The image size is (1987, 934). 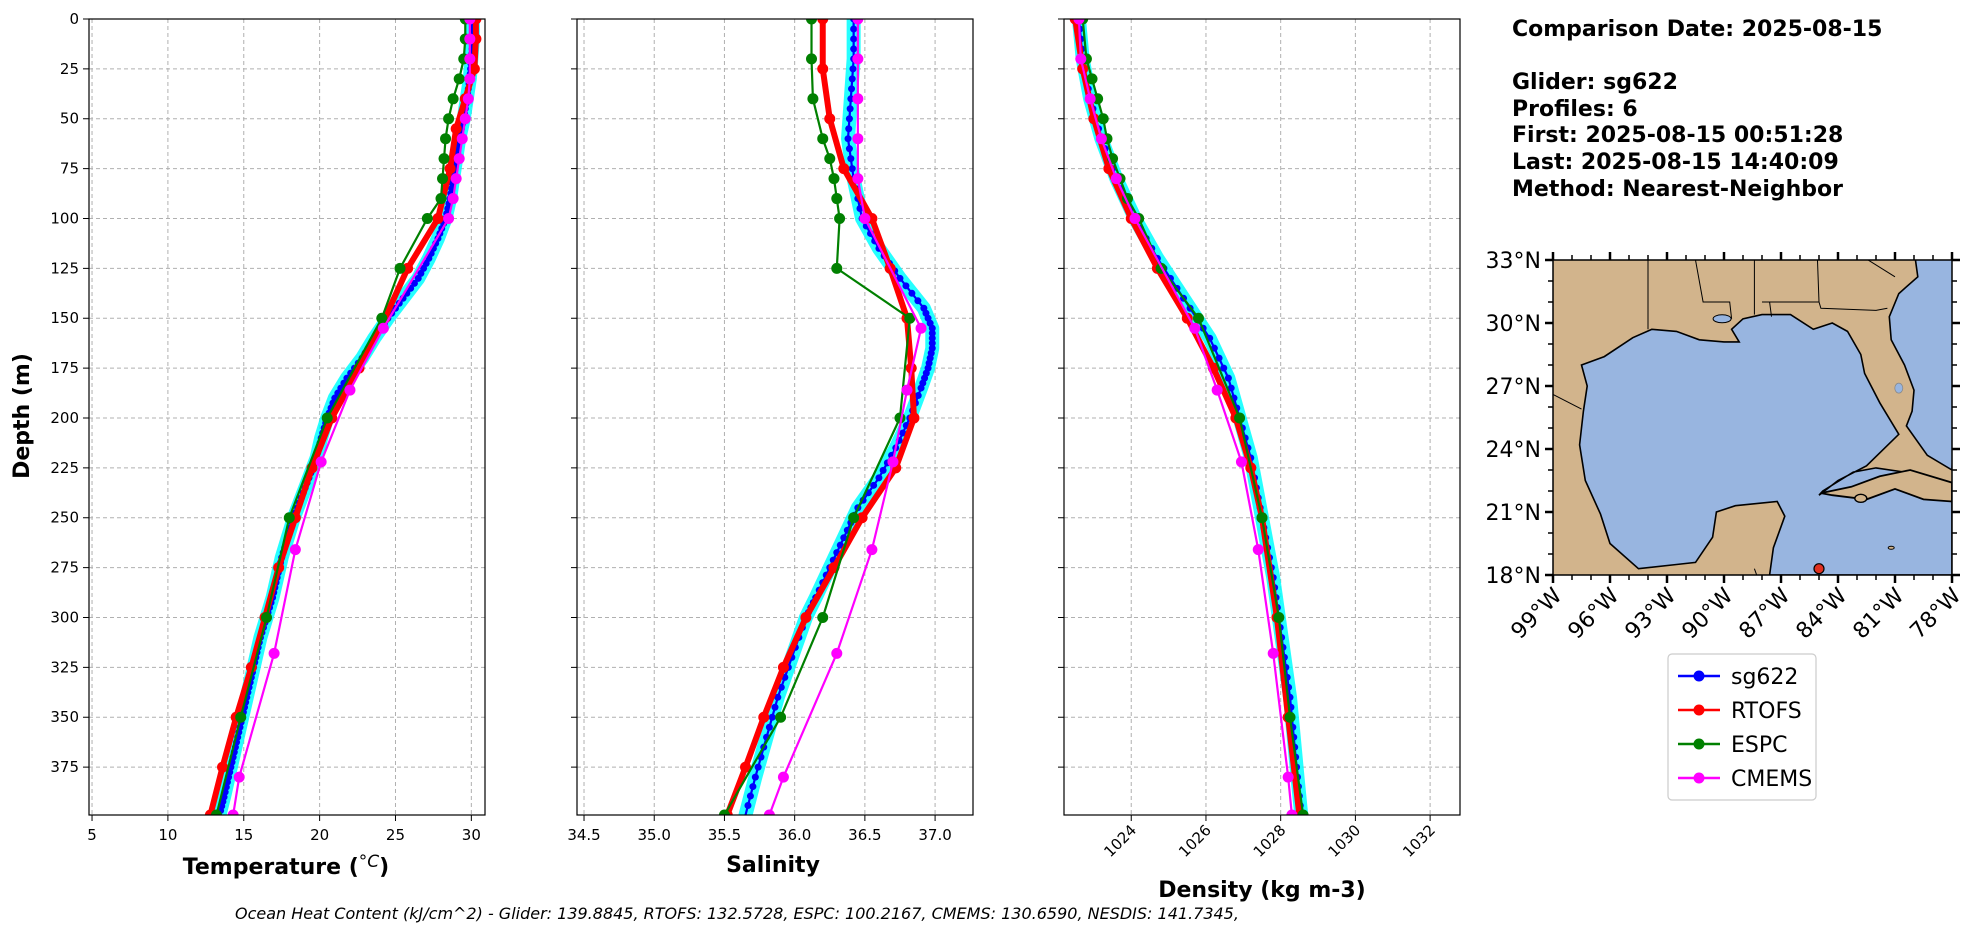 I want to click on map-lat-label: 33°N, so click(x=1513, y=261).